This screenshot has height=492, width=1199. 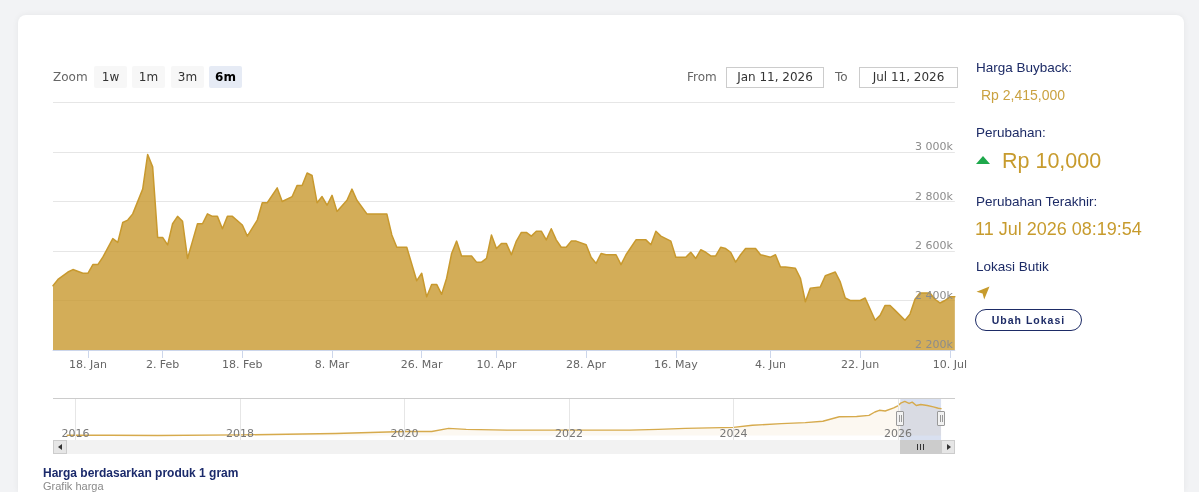 What do you see at coordinates (934, 344) in the screenshot?
I see `y-tick-label: 2 200k` at bounding box center [934, 344].